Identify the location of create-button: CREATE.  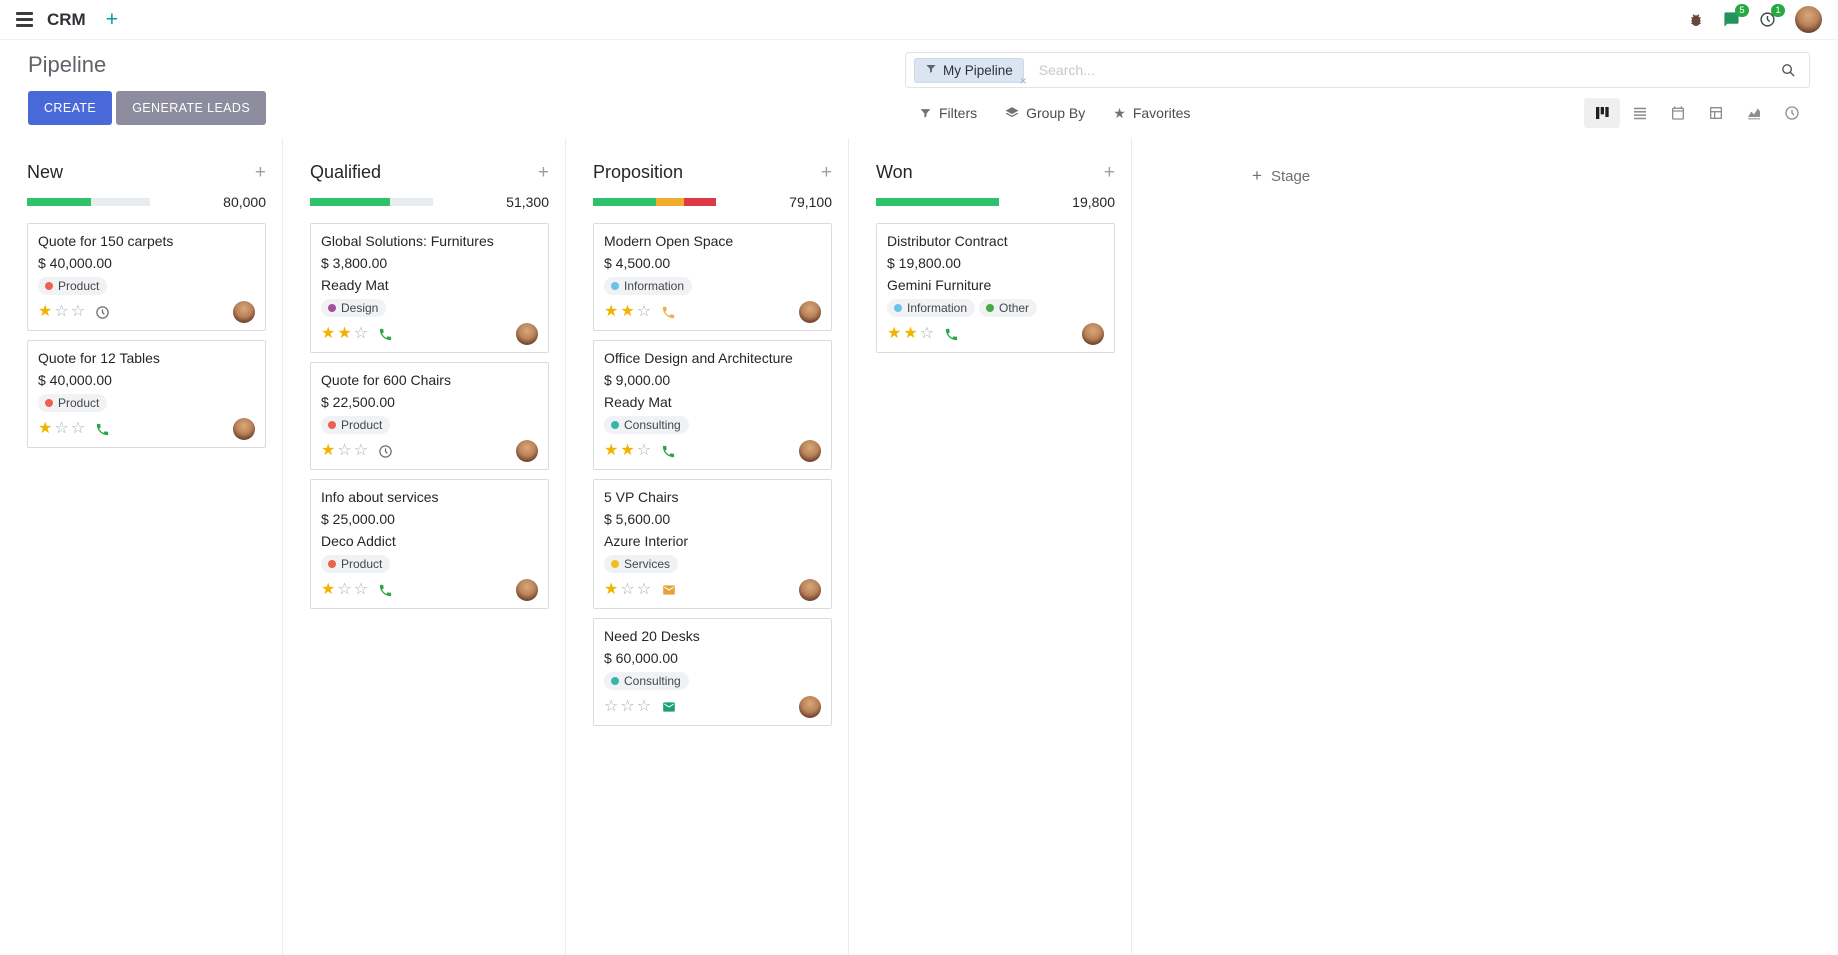
(70, 108).